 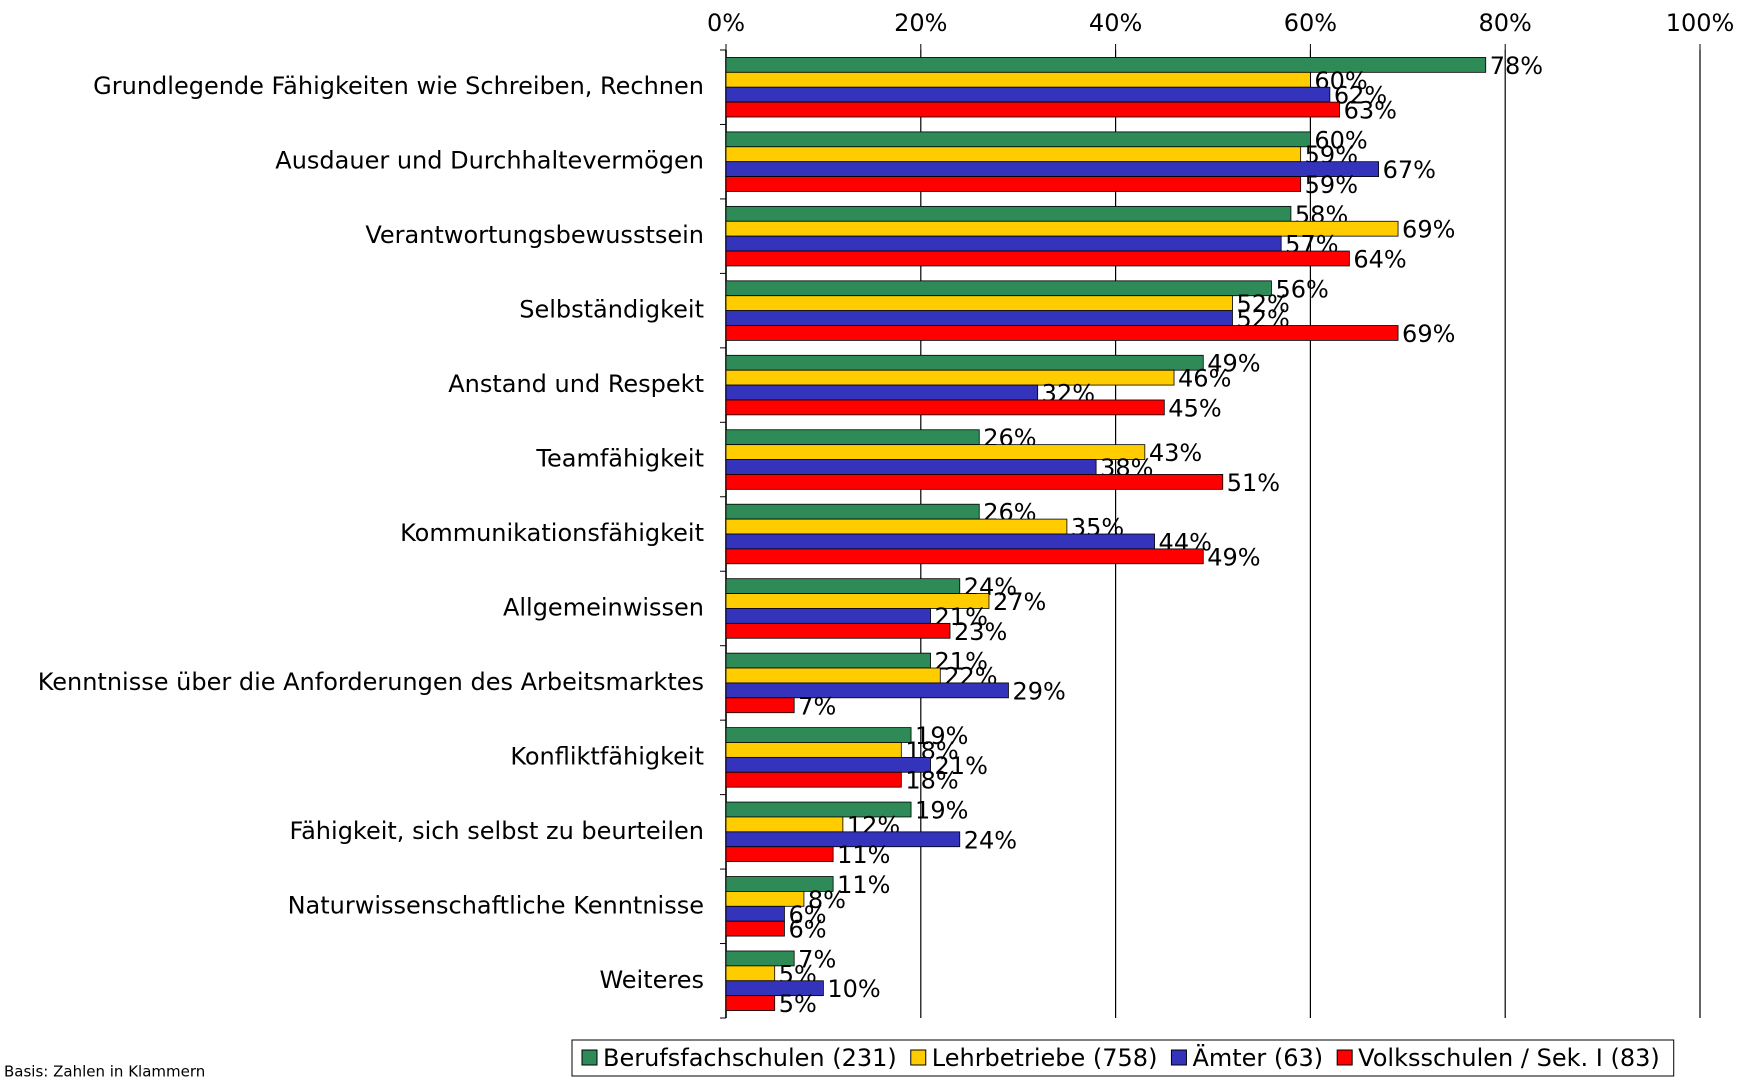 I want to click on data-label: 62%, so click(x=1360, y=96).